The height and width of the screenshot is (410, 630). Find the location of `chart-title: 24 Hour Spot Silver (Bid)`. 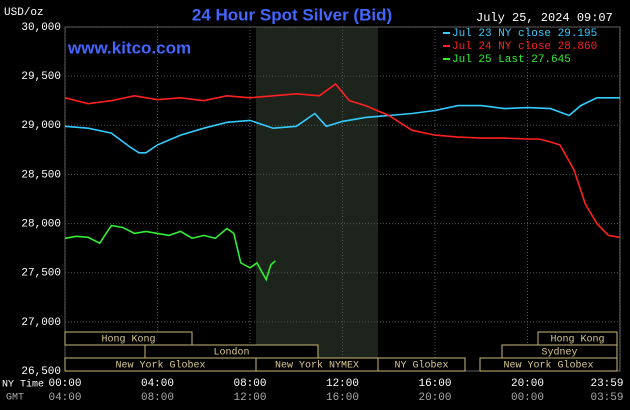

chart-title: 24 Hour Spot Silver (Bid) is located at coordinates (292, 14).